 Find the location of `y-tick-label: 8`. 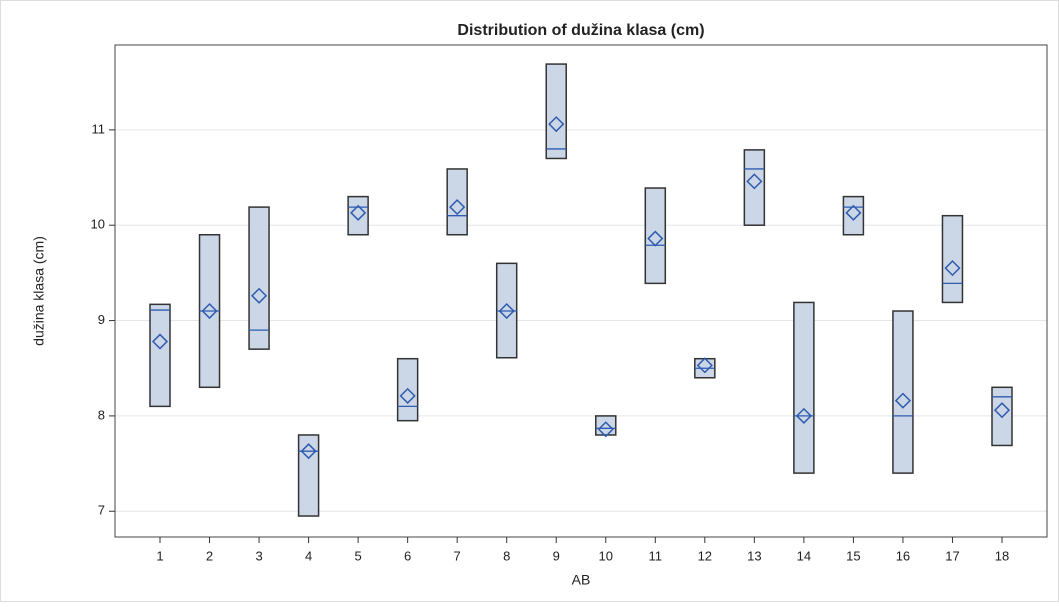

y-tick-label: 8 is located at coordinates (101, 414).